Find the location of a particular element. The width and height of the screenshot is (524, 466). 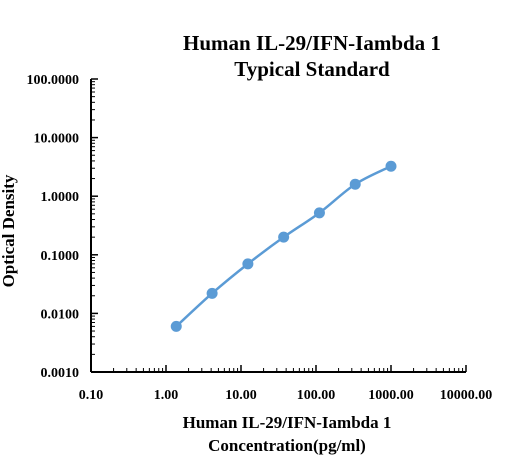

x-axis-title-line: Human IL-29/IFN-Iambda 1 is located at coordinates (287, 422).